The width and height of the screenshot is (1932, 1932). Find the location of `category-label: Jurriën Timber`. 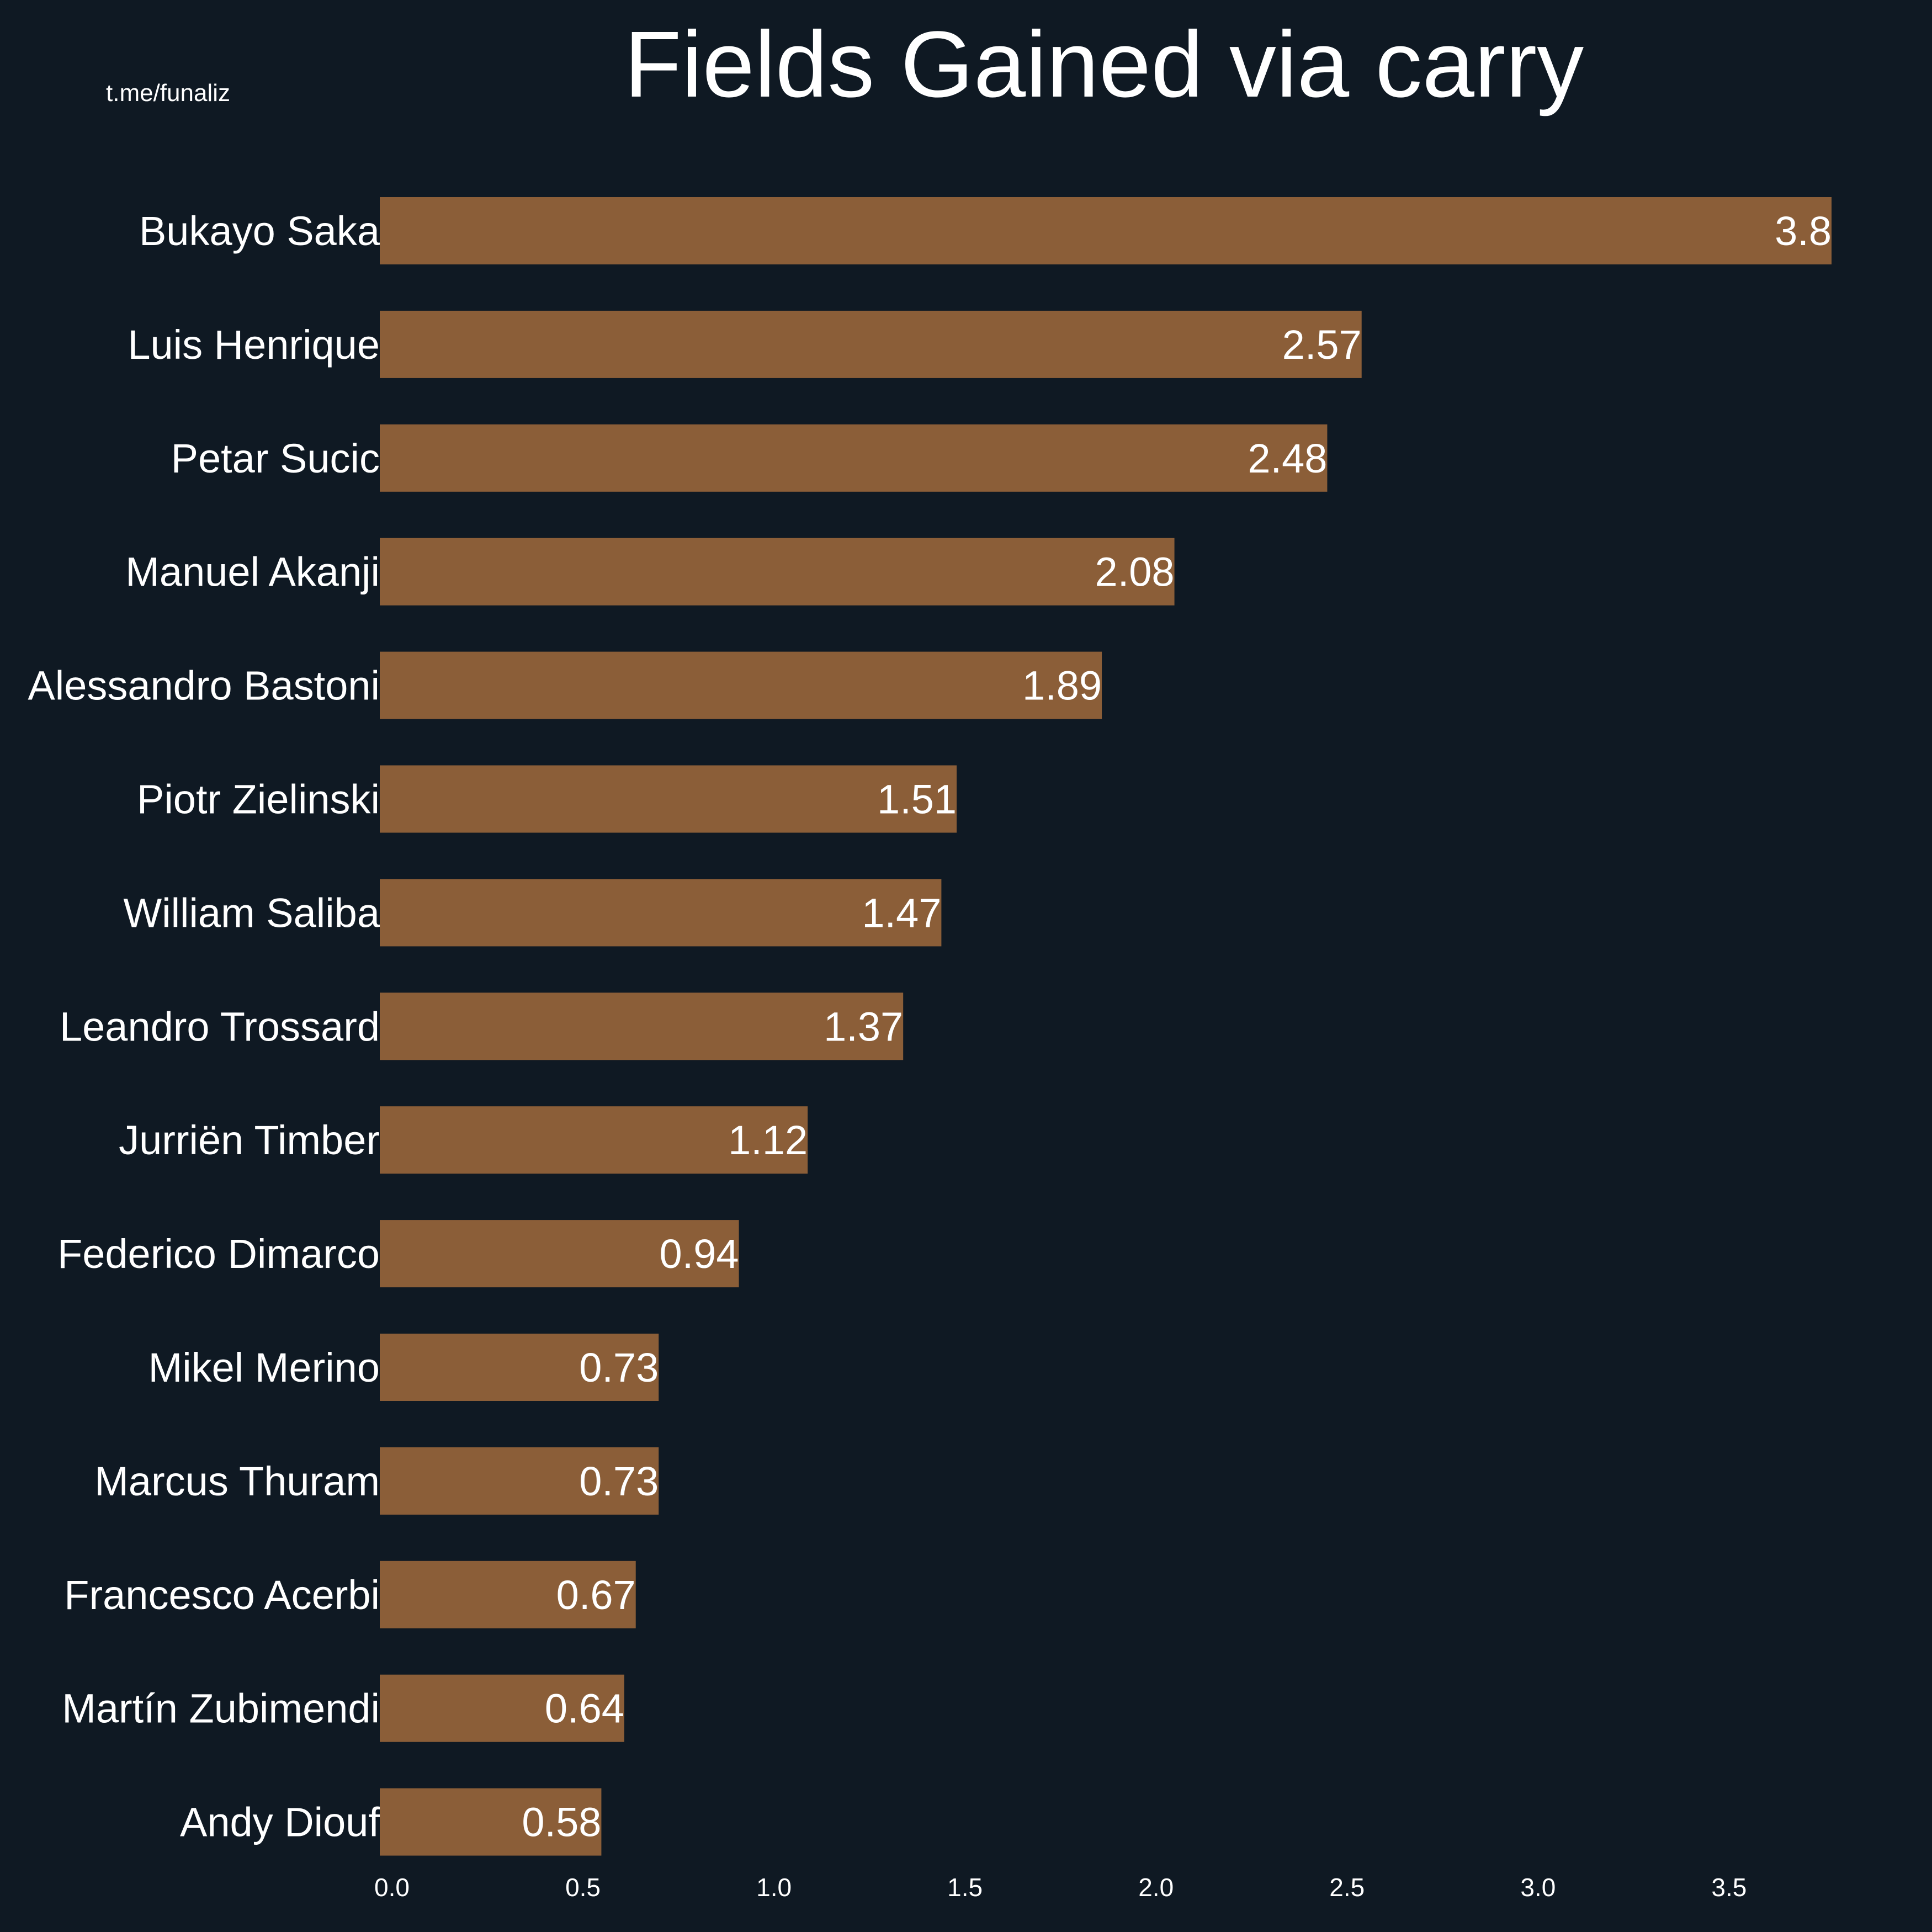

category-label: Jurriën Timber is located at coordinates (250, 1140).